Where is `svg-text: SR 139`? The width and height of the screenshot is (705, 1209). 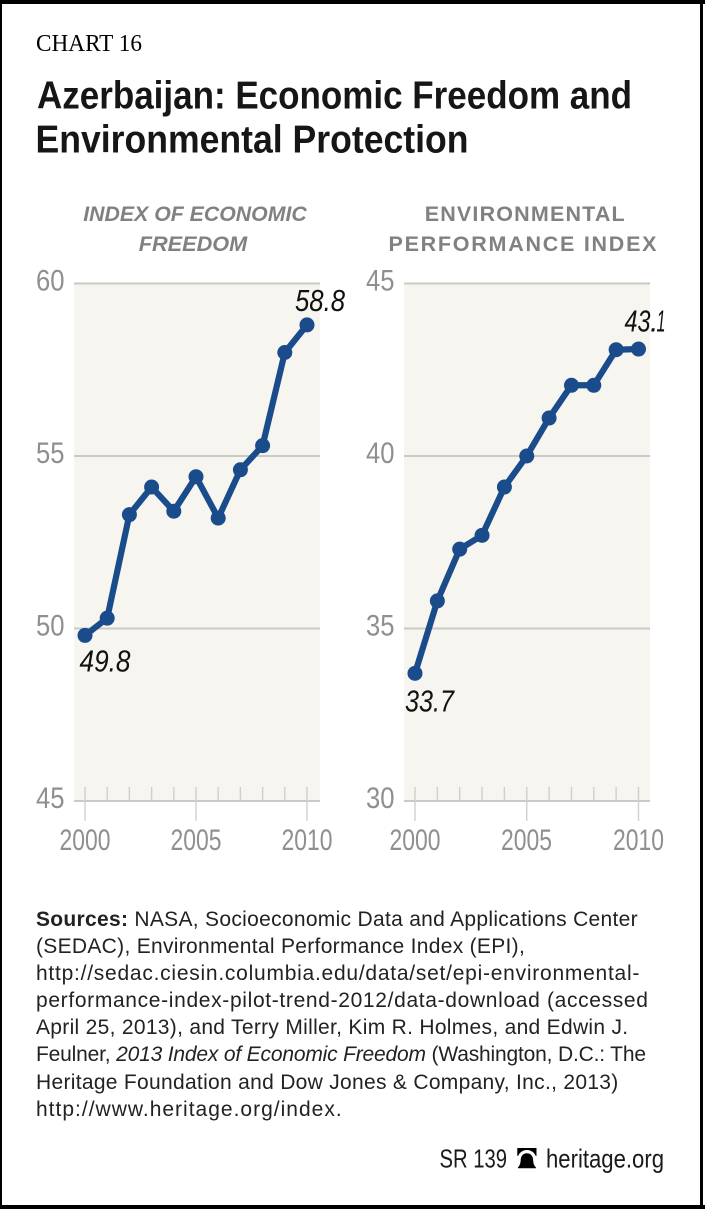
svg-text: SR 139 is located at coordinates (474, 1159).